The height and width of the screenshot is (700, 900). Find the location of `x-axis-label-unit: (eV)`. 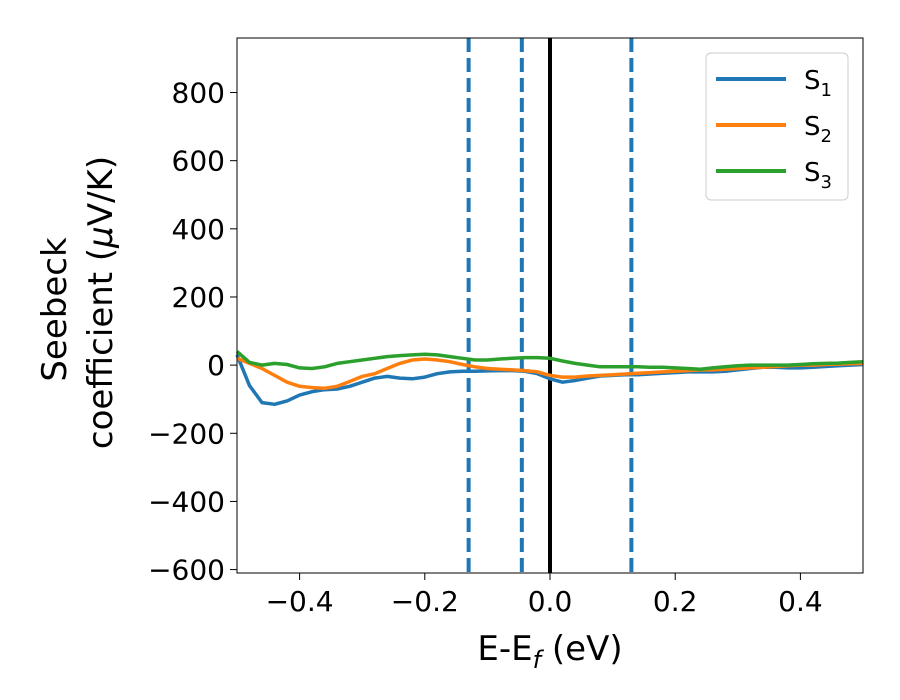

x-axis-label-unit: (eV) is located at coordinates (582, 649).